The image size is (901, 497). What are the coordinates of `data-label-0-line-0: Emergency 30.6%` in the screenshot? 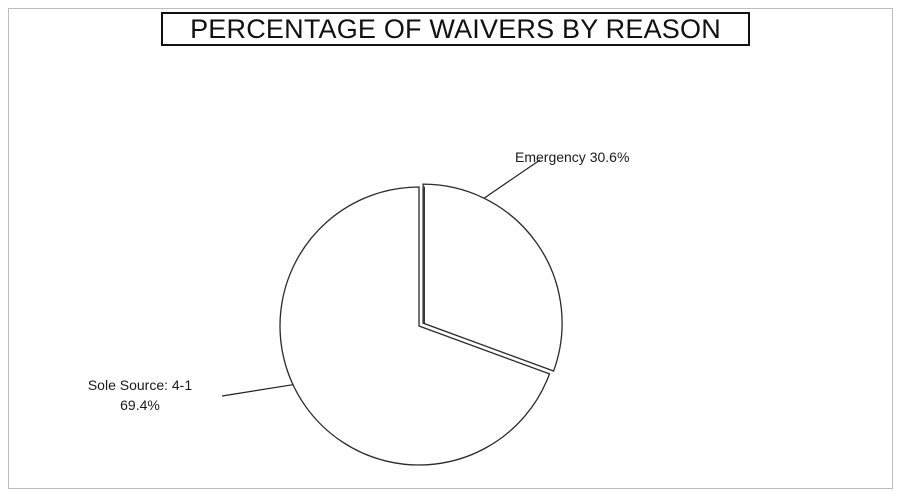 It's located at (572, 157).